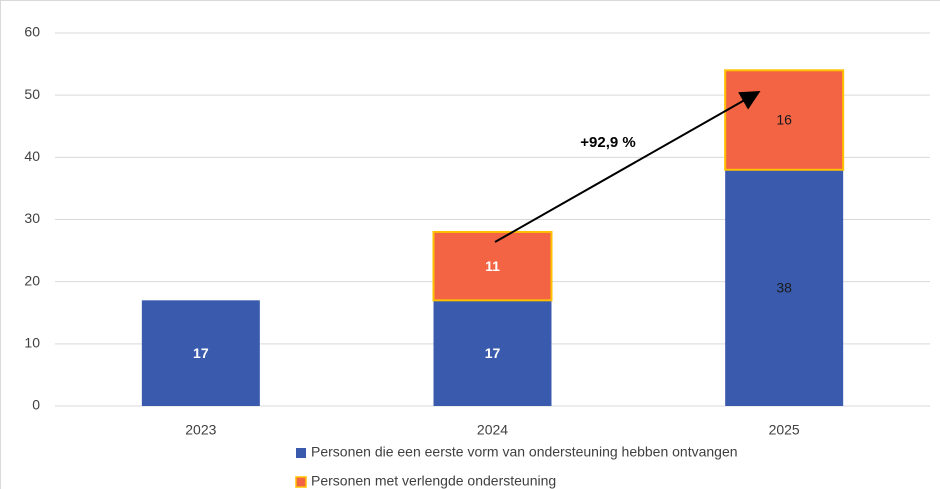  Describe the element at coordinates (32, 94) in the screenshot. I see `y-tick-label: 50` at that location.